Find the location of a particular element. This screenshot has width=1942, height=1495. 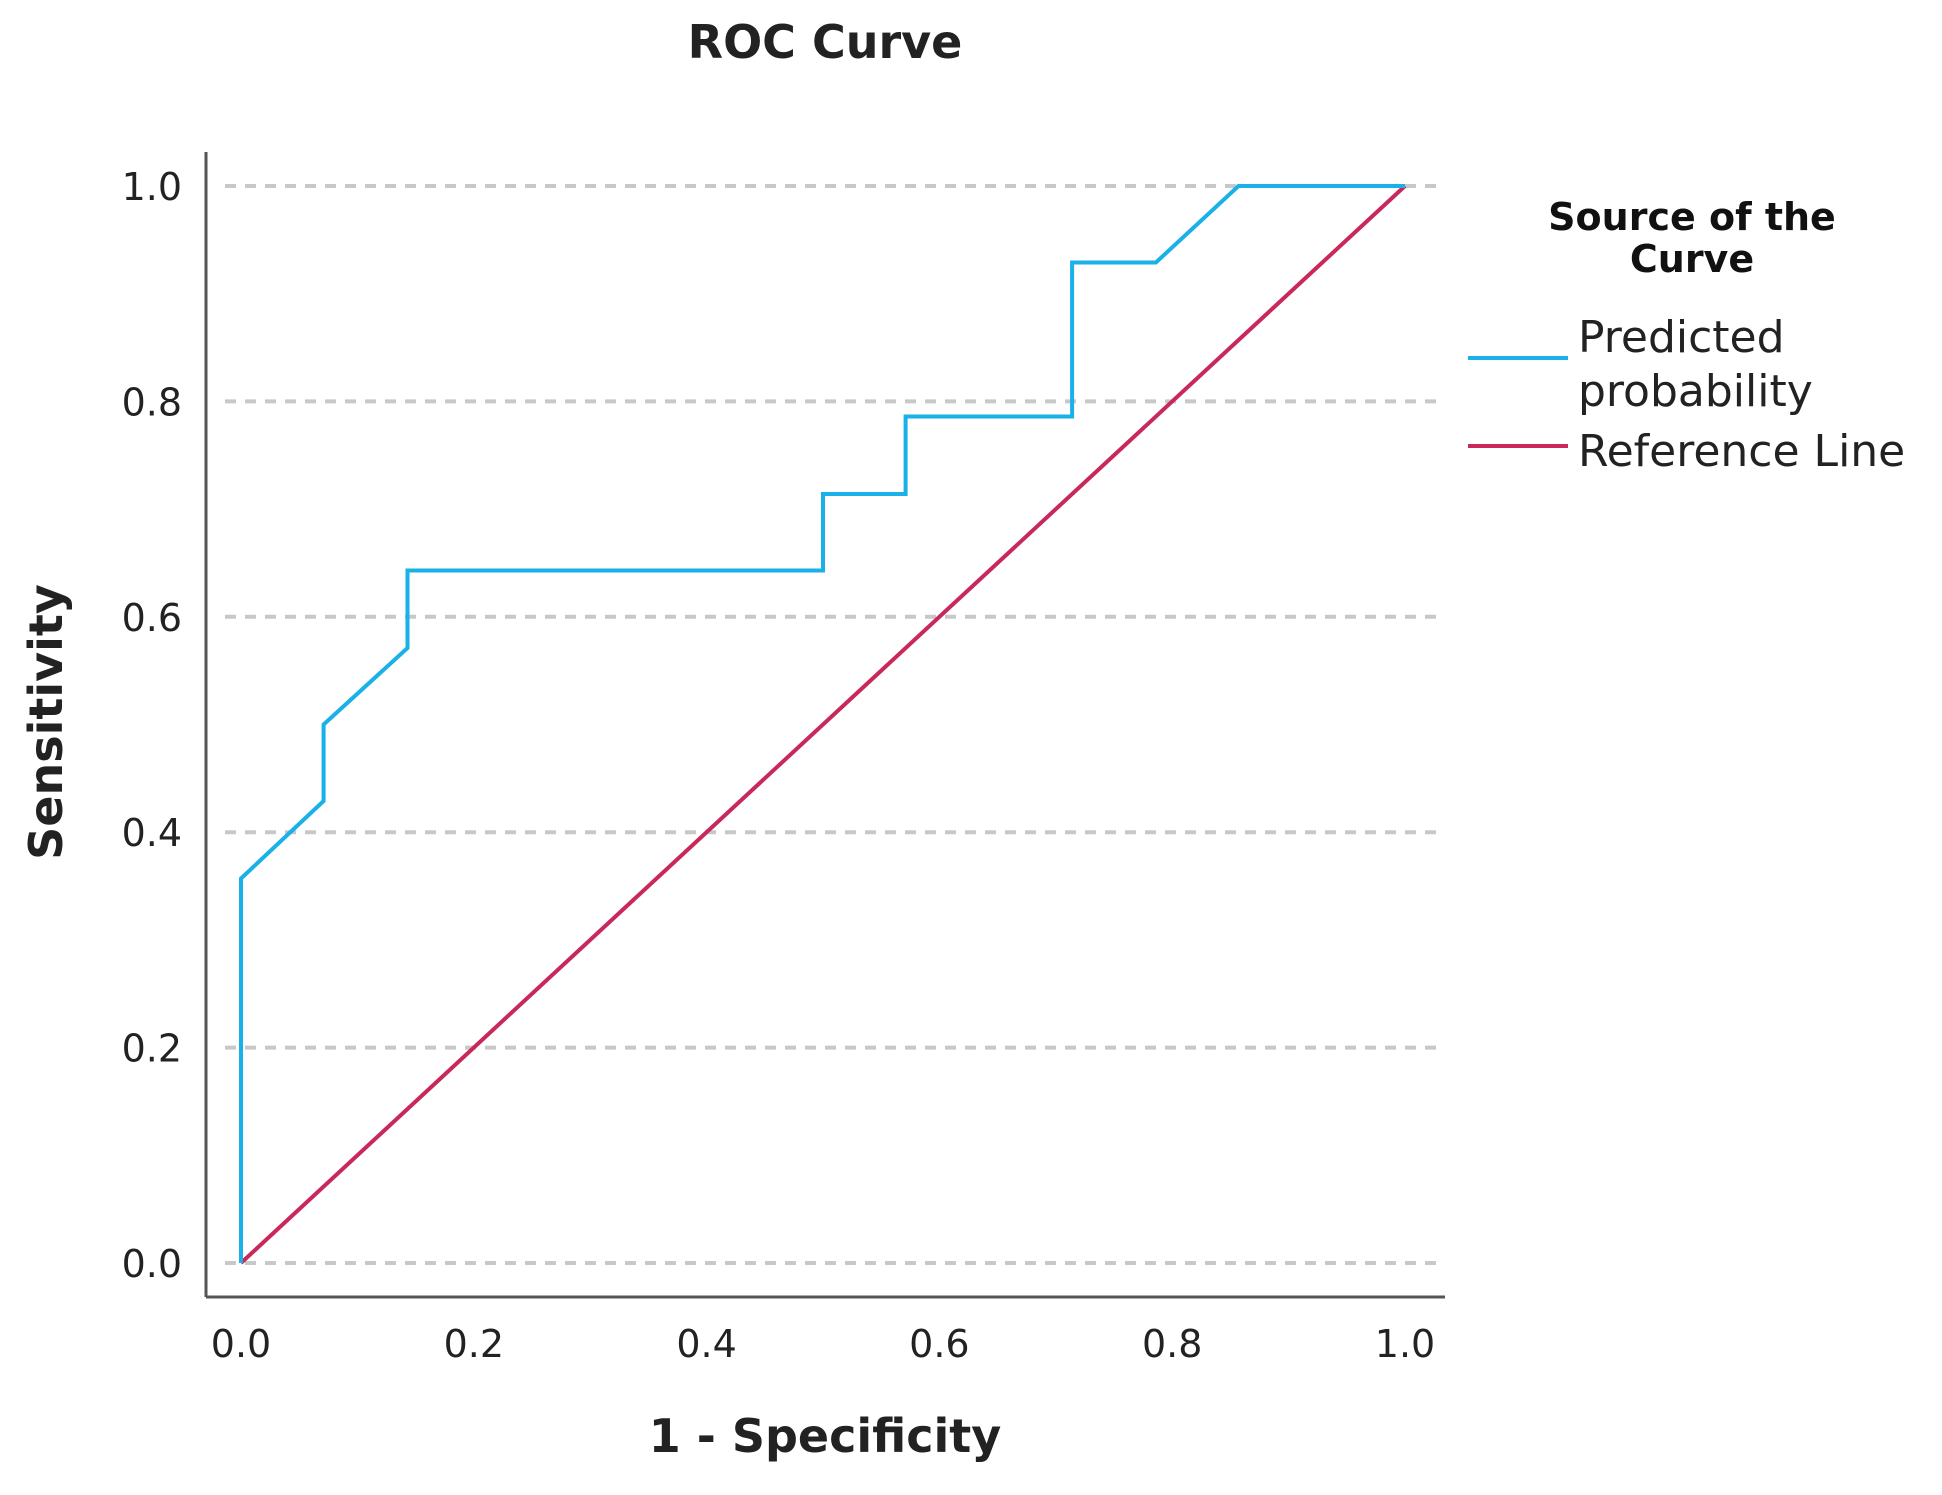

y-tick-label: 0.4 is located at coordinates (152, 833).